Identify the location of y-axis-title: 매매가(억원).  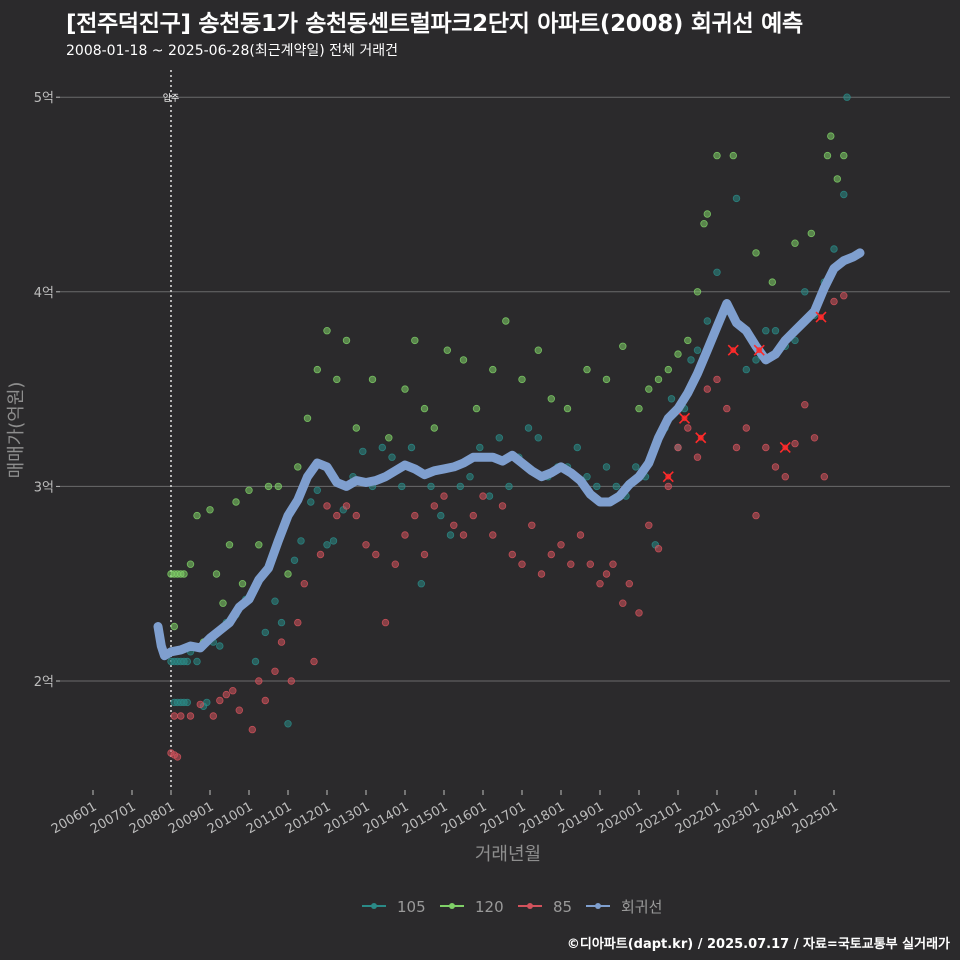
(16, 430).